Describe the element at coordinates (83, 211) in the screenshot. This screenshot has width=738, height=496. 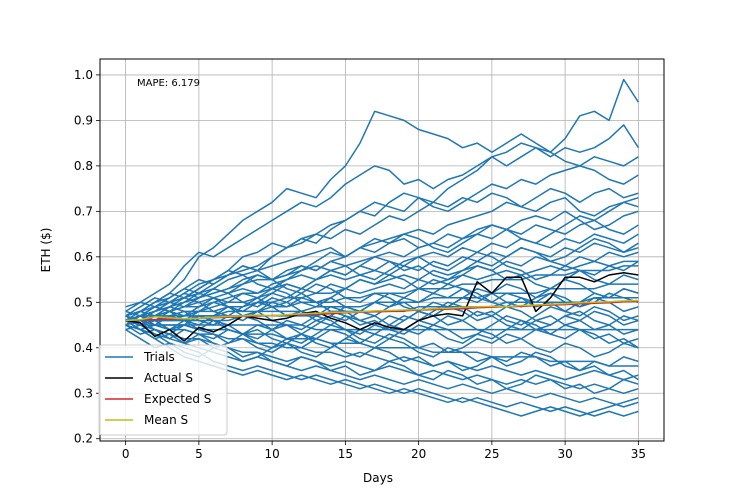
I see `y-tick-label: 0.7` at that location.